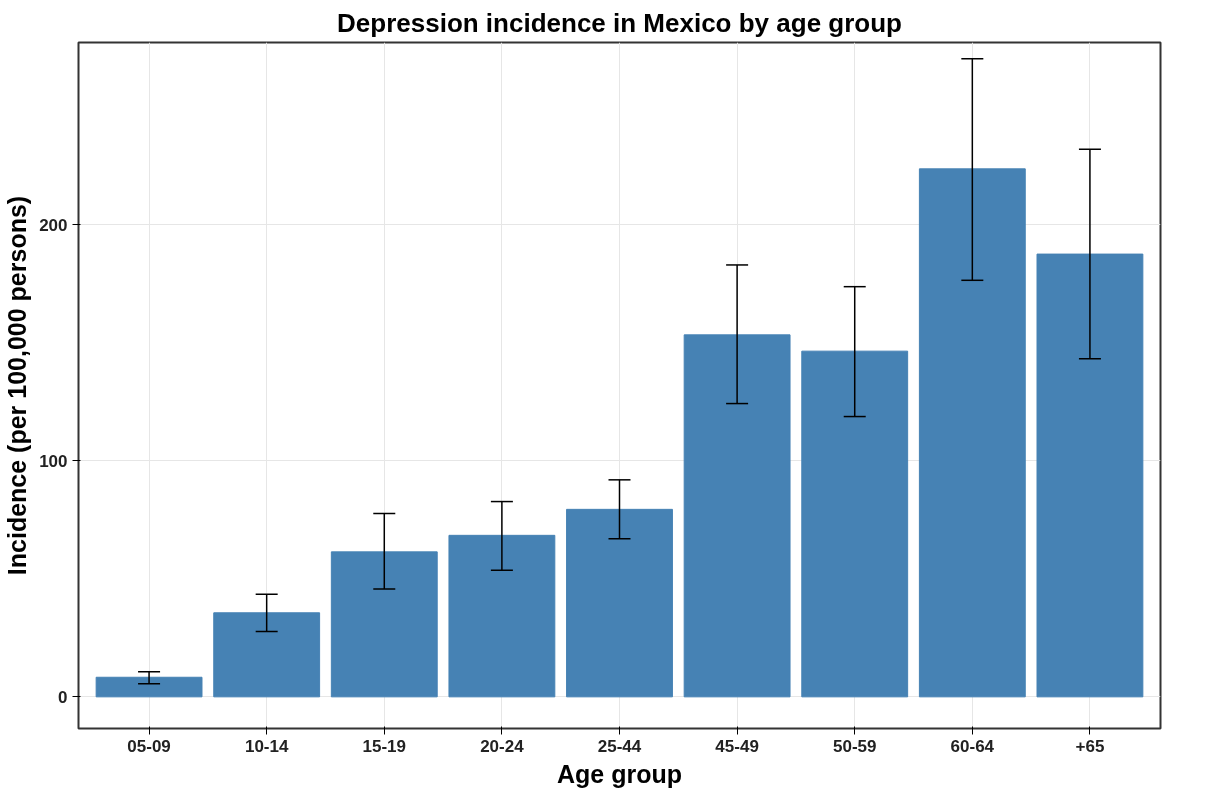 This screenshot has width=1220, height=805. What do you see at coordinates (502, 746) in the screenshot?
I see `x-tick-label: 20-24` at bounding box center [502, 746].